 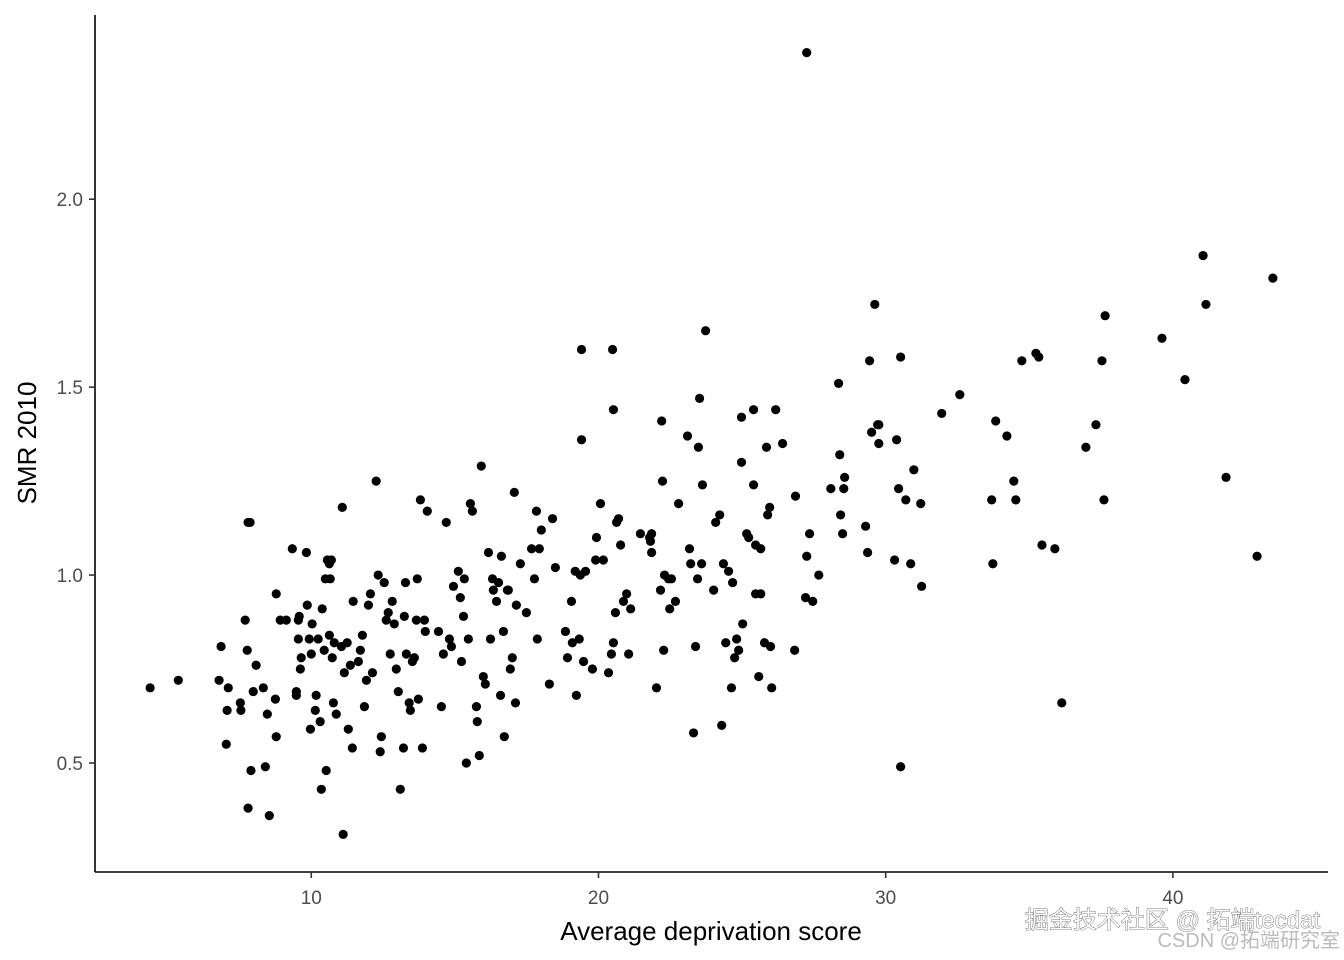 What do you see at coordinates (70, 200) in the screenshot?
I see `y-tick-label: 2.0` at bounding box center [70, 200].